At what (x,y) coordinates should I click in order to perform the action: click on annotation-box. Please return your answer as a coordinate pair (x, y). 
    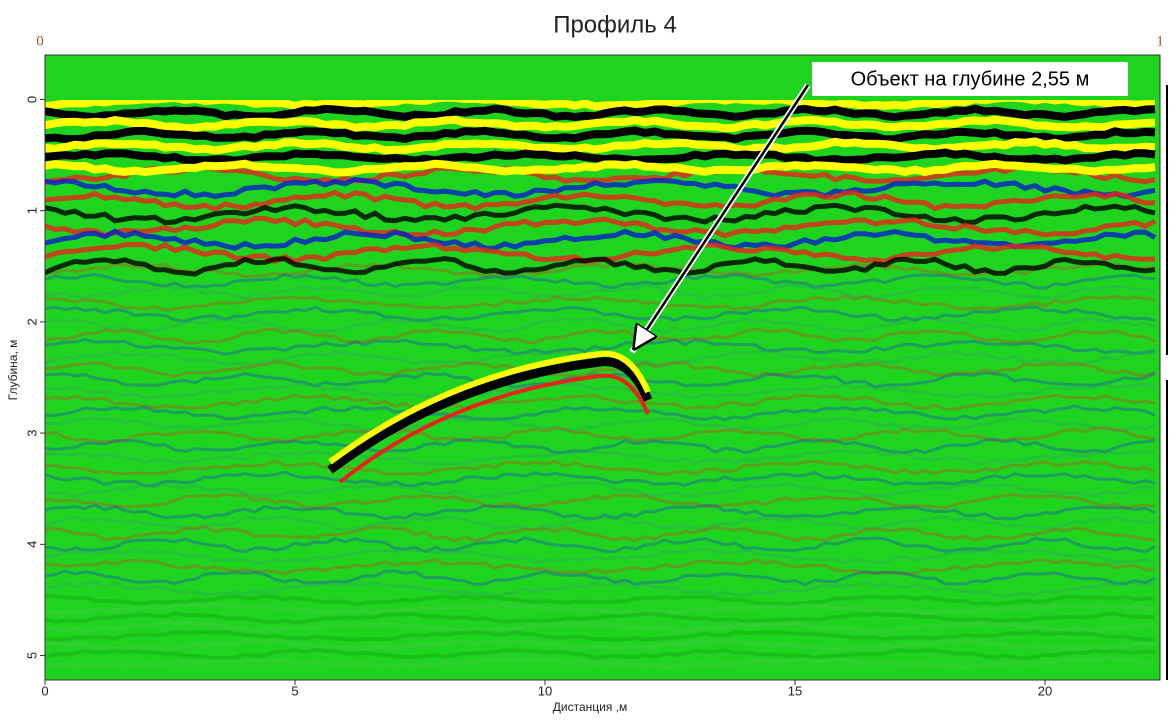
    Looking at the image, I should click on (970, 79).